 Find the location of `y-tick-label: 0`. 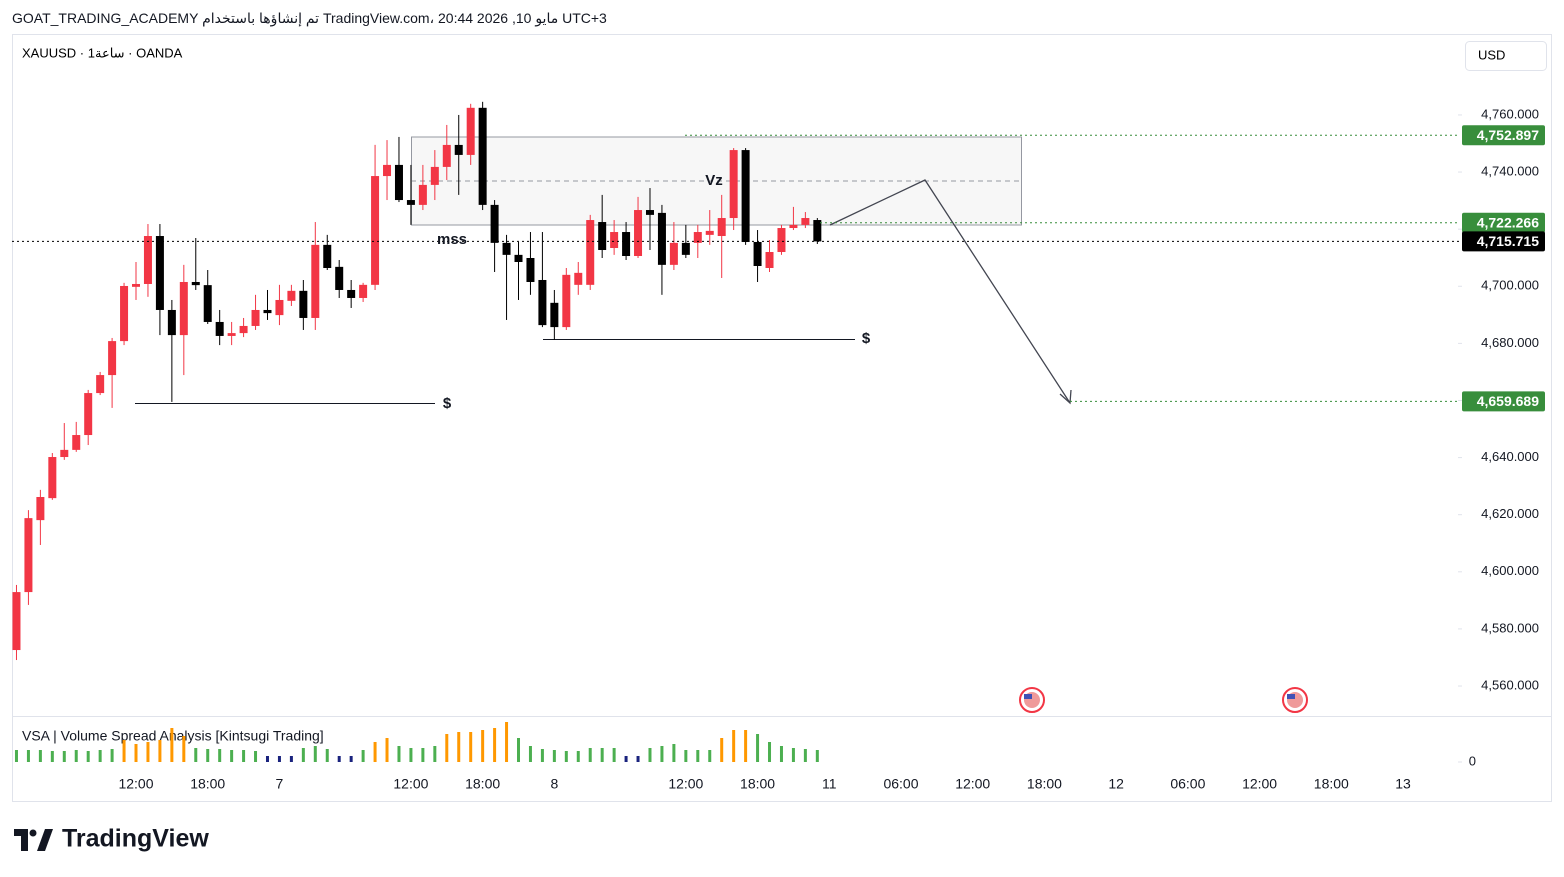

y-tick-label: 0 is located at coordinates (1472, 760).